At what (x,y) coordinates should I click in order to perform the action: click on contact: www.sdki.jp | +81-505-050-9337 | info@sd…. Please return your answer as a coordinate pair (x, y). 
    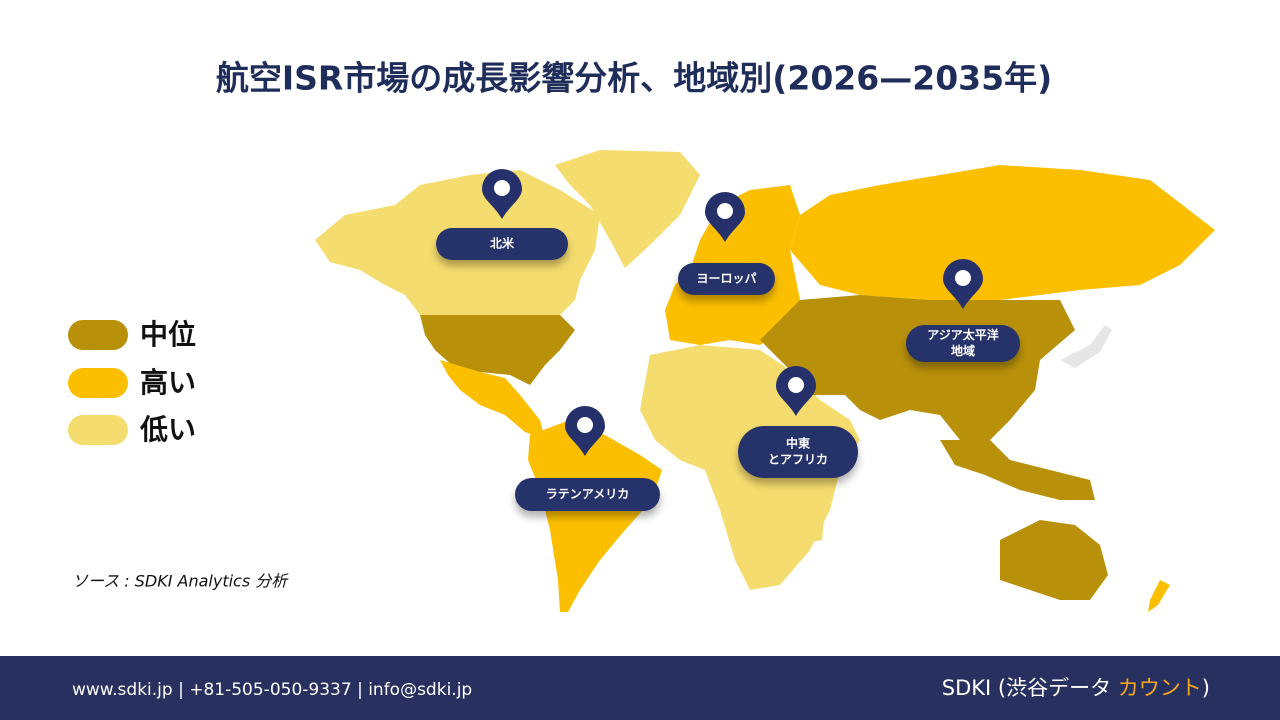
    Looking at the image, I should click on (272, 690).